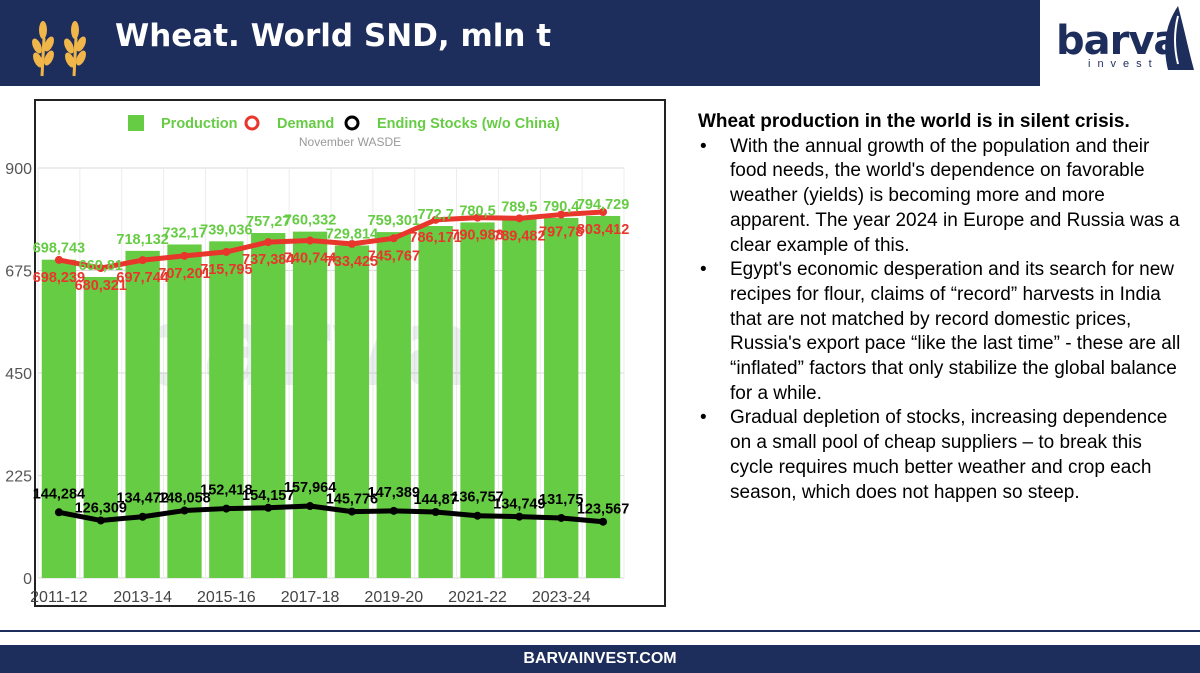 This screenshot has width=1200, height=673. Describe the element at coordinates (1118, 41) in the screenshot. I see `logo-word: barva` at that location.